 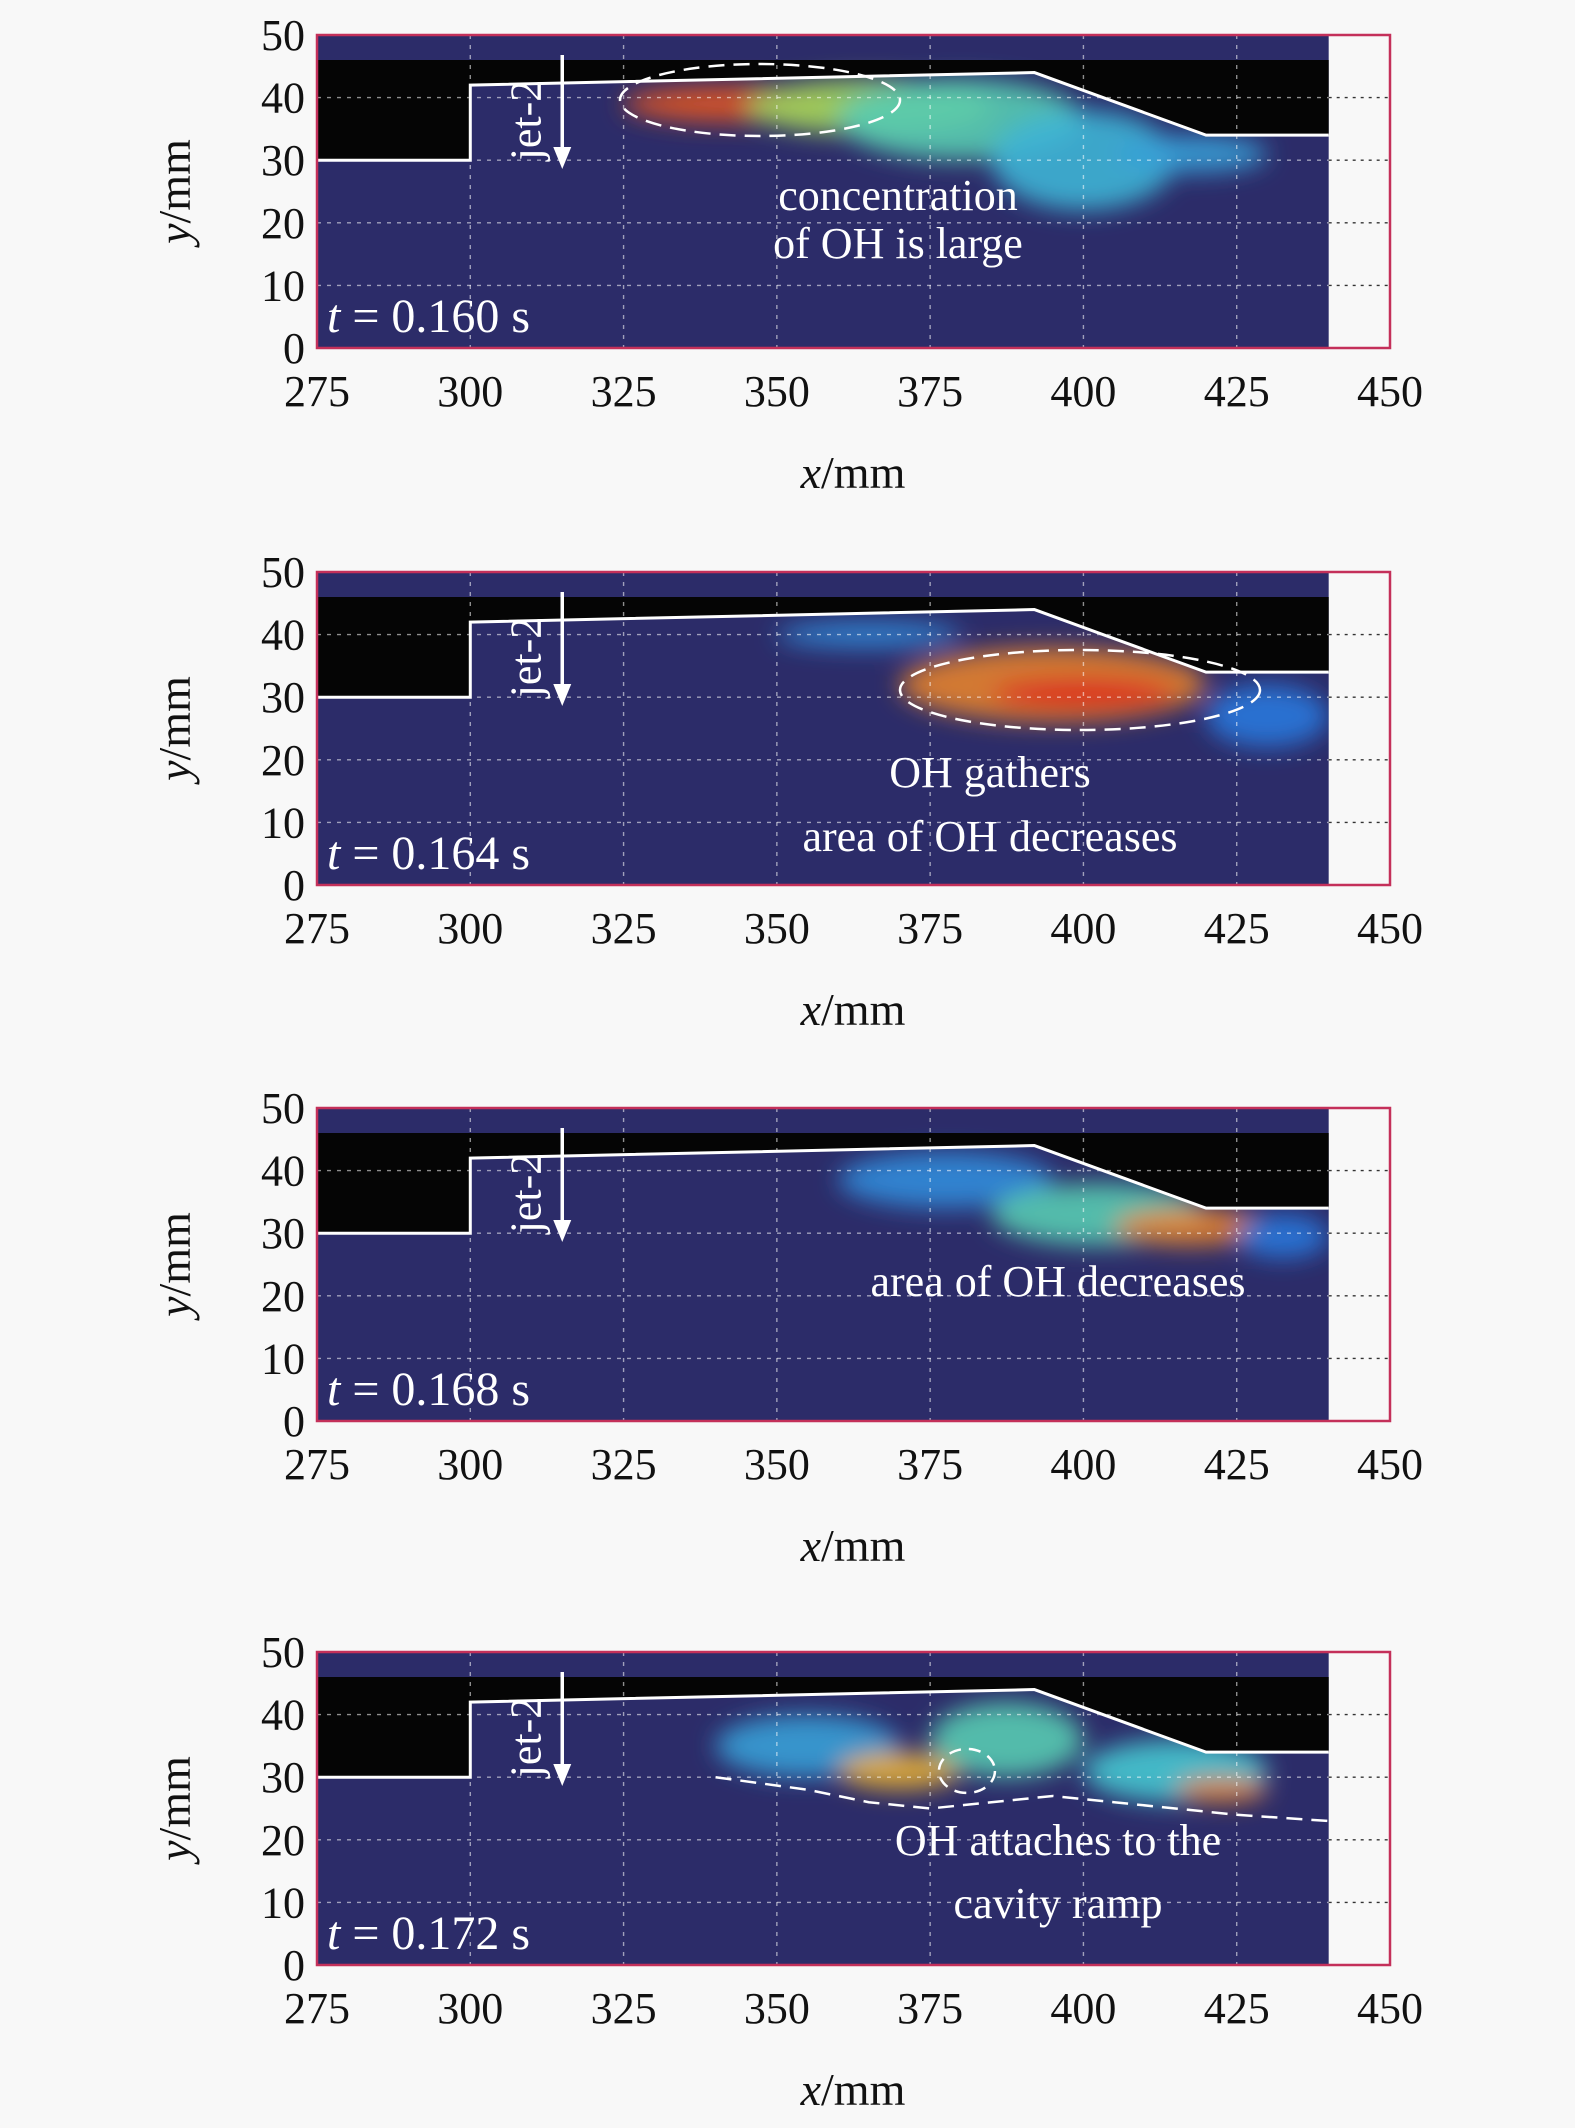 I want to click on time-label: t = 0.172 s, so click(x=428, y=1933).